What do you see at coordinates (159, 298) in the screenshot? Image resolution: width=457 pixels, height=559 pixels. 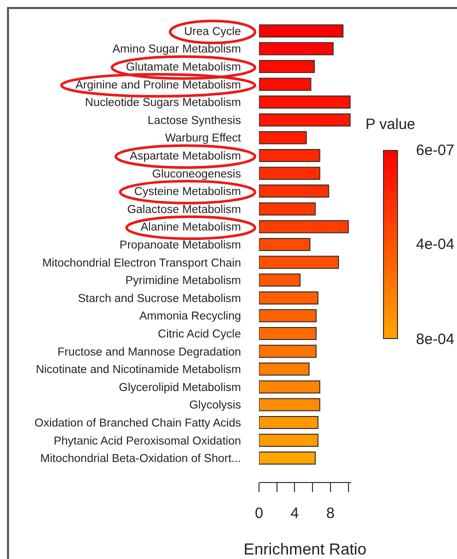 I see `y-tick-label: Starch and Sucrose Metabolism` at bounding box center [159, 298].